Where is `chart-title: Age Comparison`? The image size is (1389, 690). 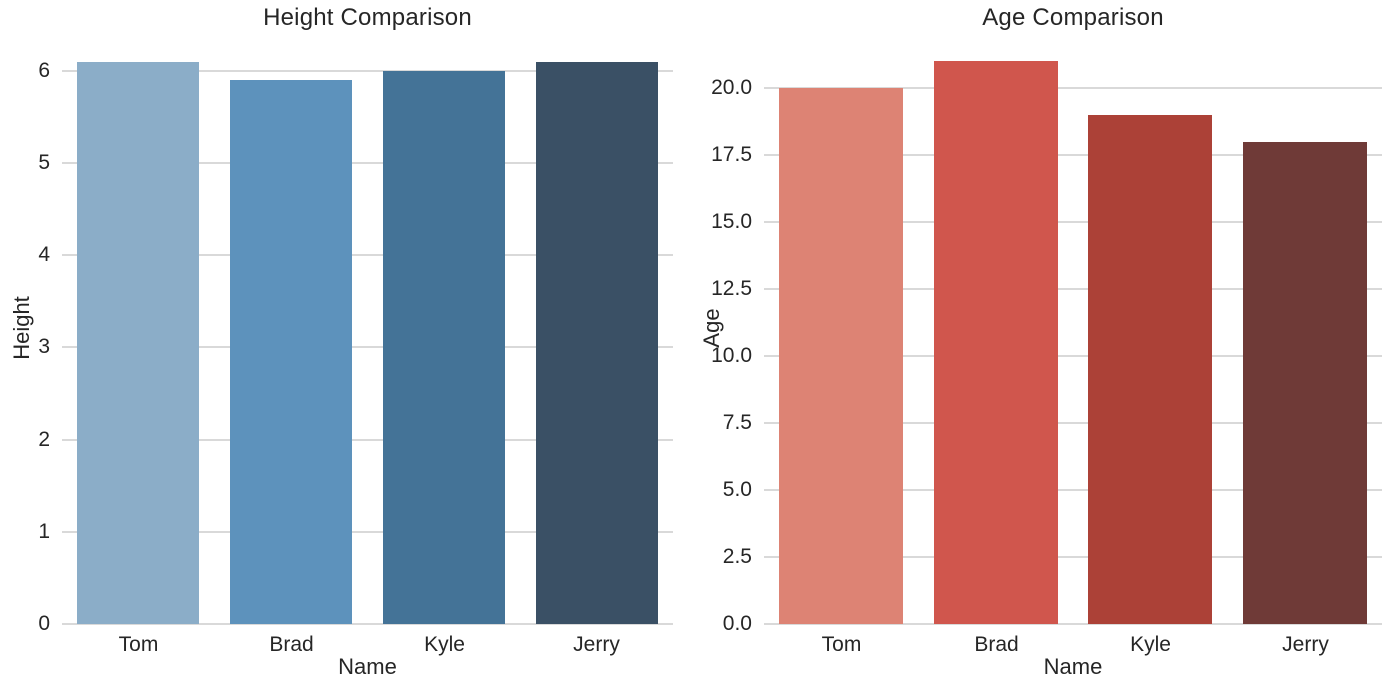
chart-title: Age Comparison is located at coordinates (1073, 17).